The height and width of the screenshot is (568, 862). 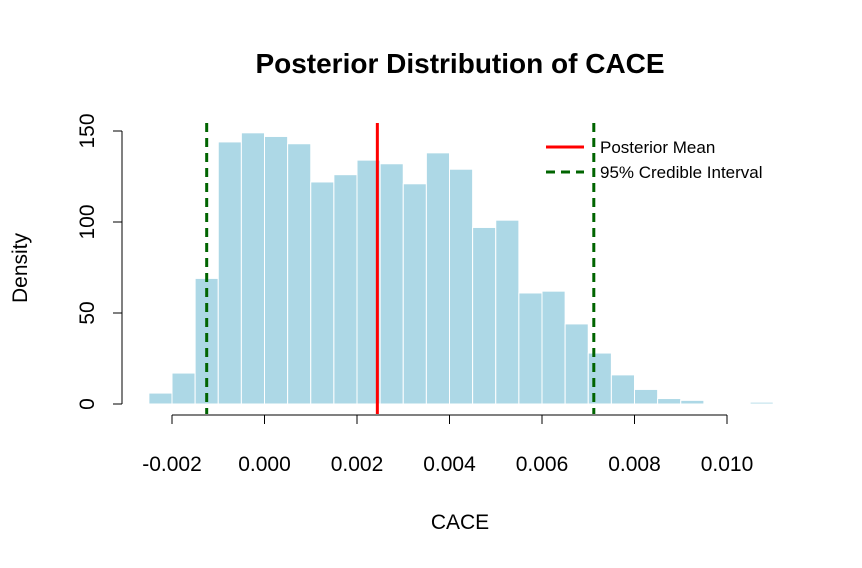 What do you see at coordinates (542, 464) in the screenshot?
I see `x-tick-label: 0.006` at bounding box center [542, 464].